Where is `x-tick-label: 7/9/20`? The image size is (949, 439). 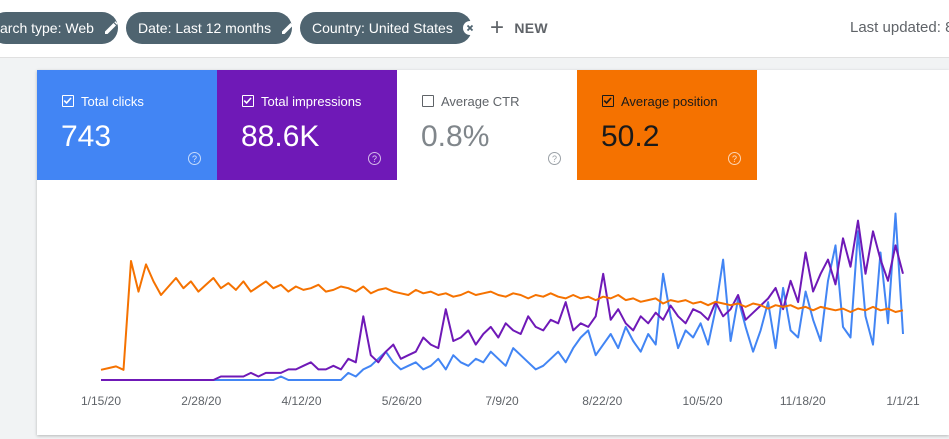
x-tick-label: 7/9/20 is located at coordinates (502, 401).